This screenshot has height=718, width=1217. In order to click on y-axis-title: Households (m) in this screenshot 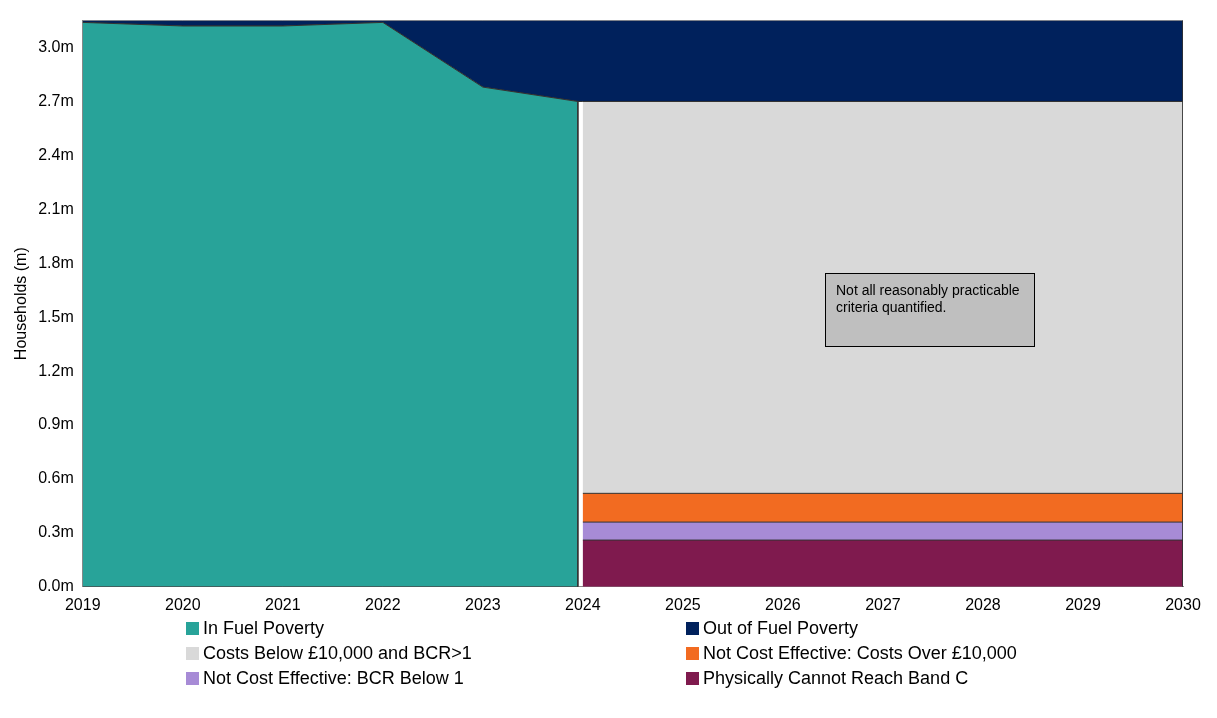, I will do `click(21, 304)`.